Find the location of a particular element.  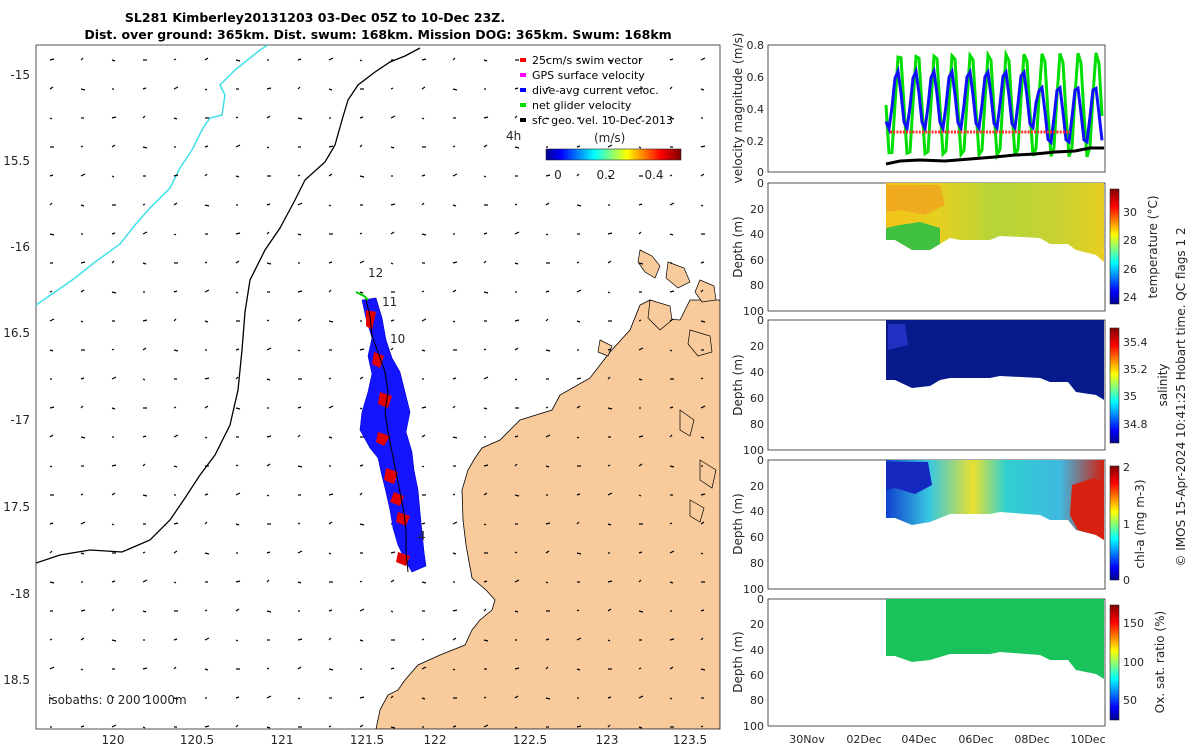

velocity-y-tick: 0.4 is located at coordinates (756, 109).